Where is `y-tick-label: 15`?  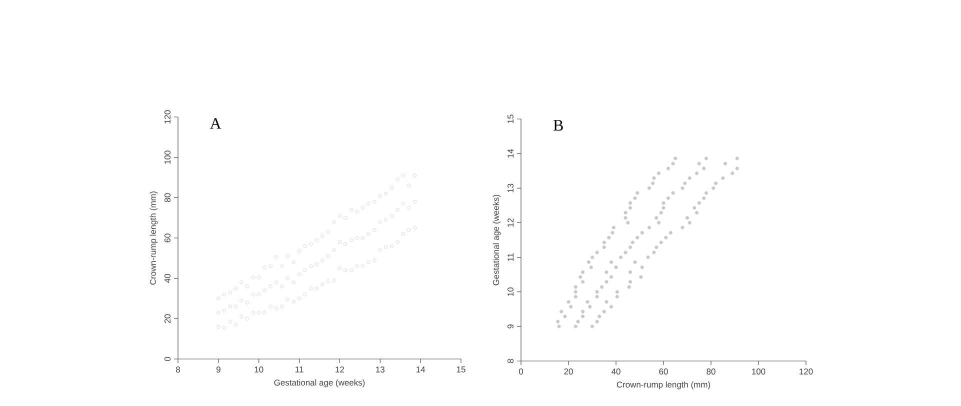 y-tick-label: 15 is located at coordinates (511, 119).